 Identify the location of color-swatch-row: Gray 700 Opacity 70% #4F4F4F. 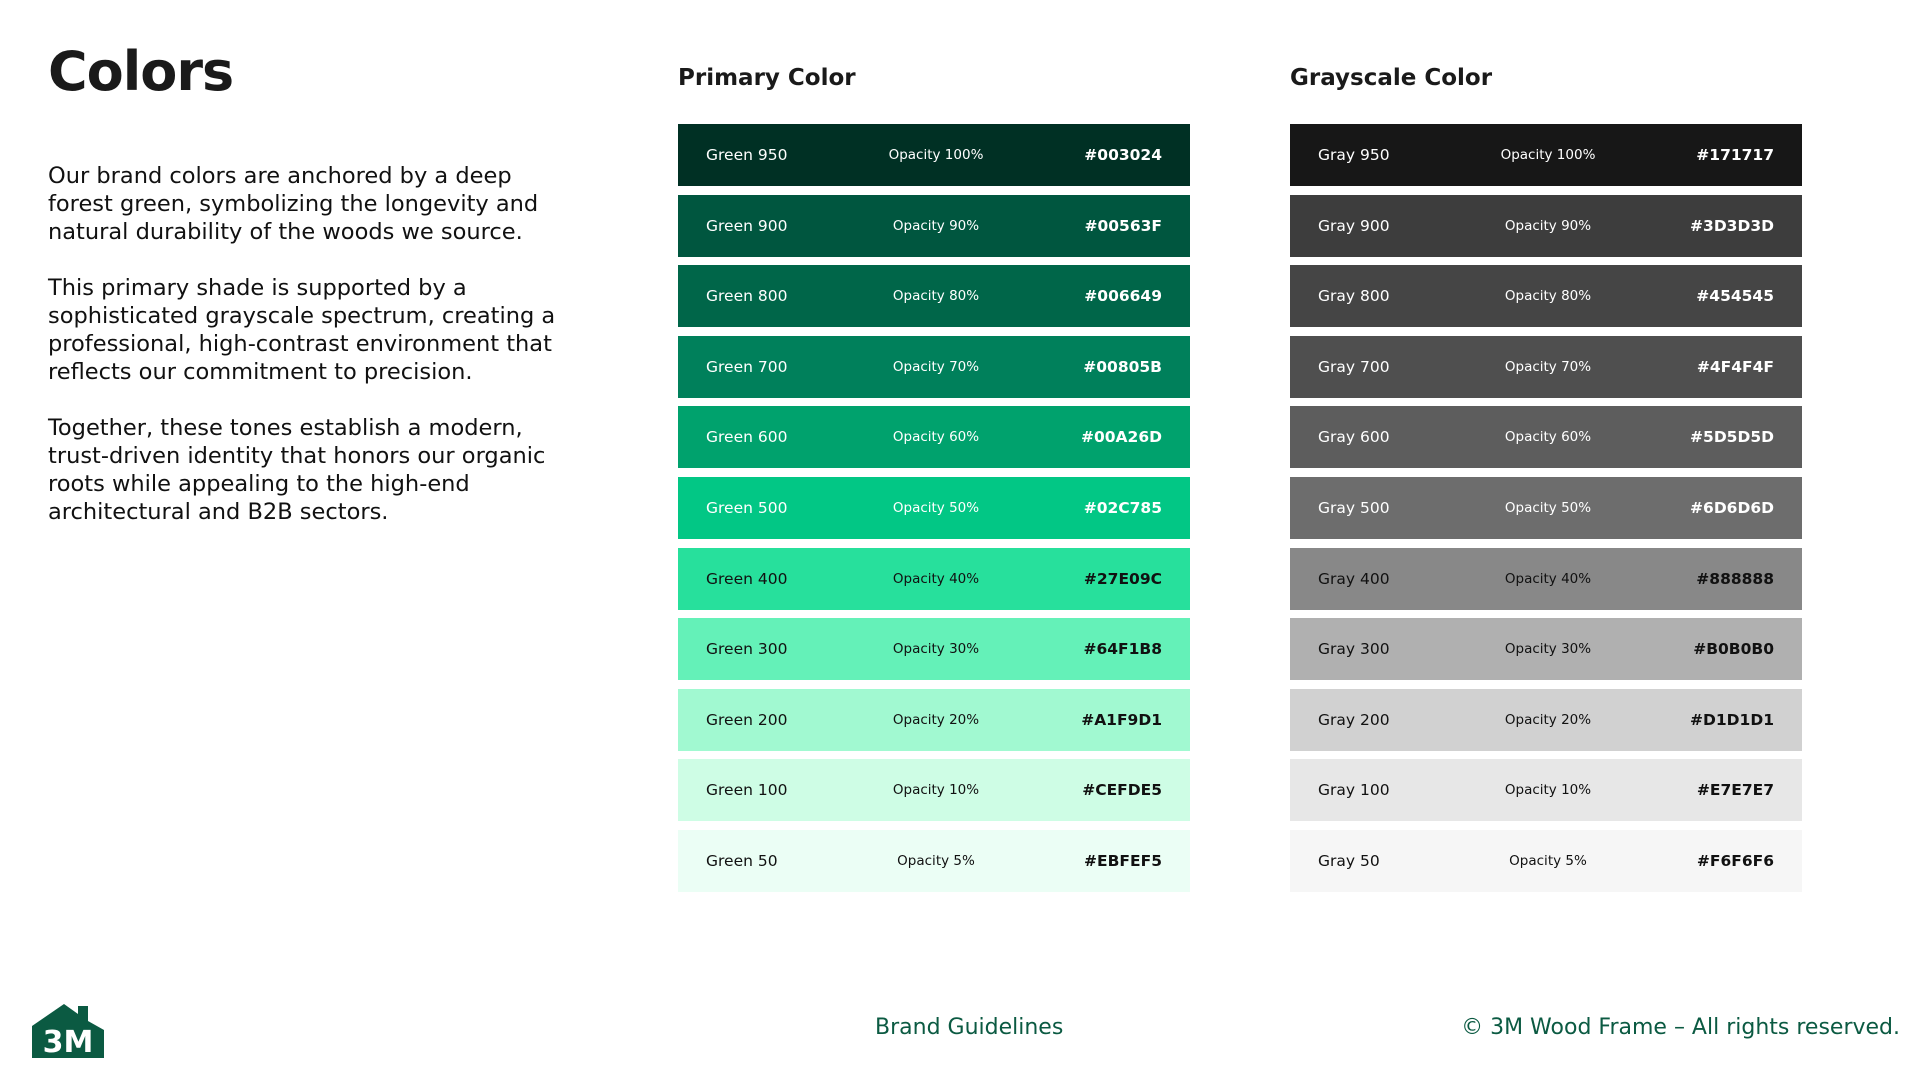
(1546, 366).